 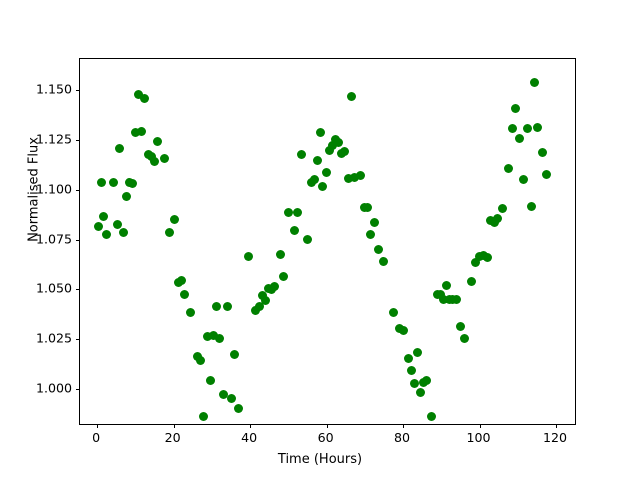 I want to click on x-axis-label: Time (Hours), so click(x=320, y=459).